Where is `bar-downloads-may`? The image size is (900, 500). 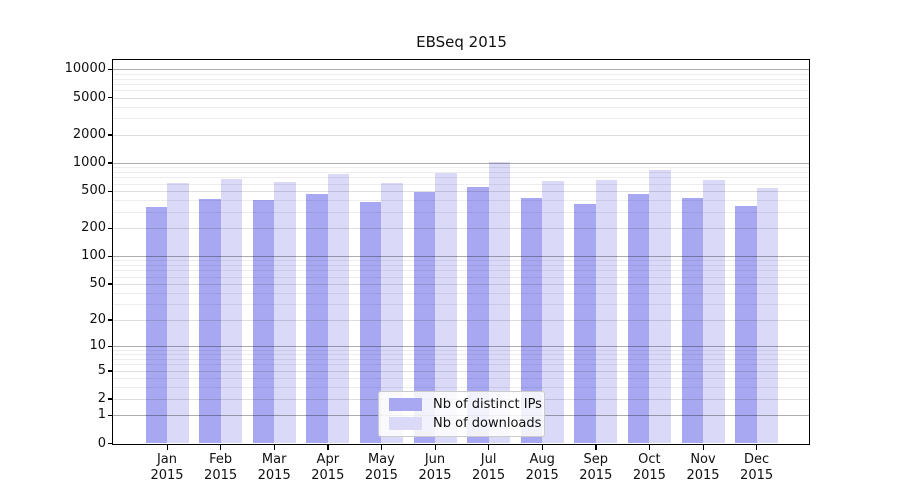
bar-downloads-may is located at coordinates (392, 313).